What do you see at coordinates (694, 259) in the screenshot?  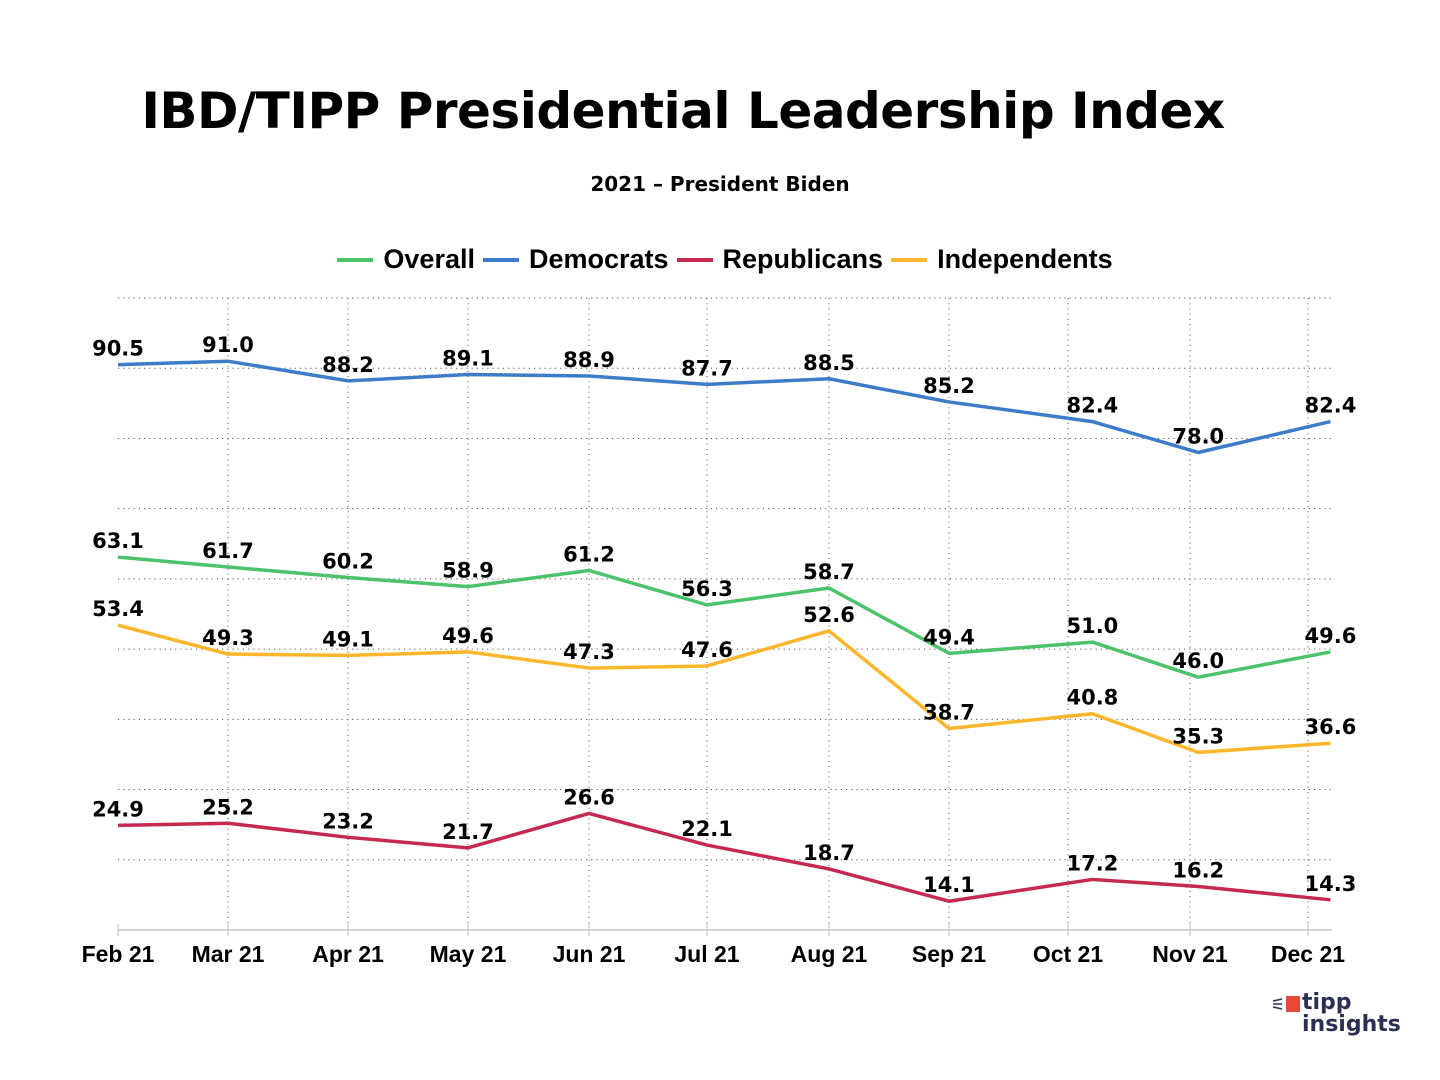 I see `legend-swatch-republicans` at bounding box center [694, 259].